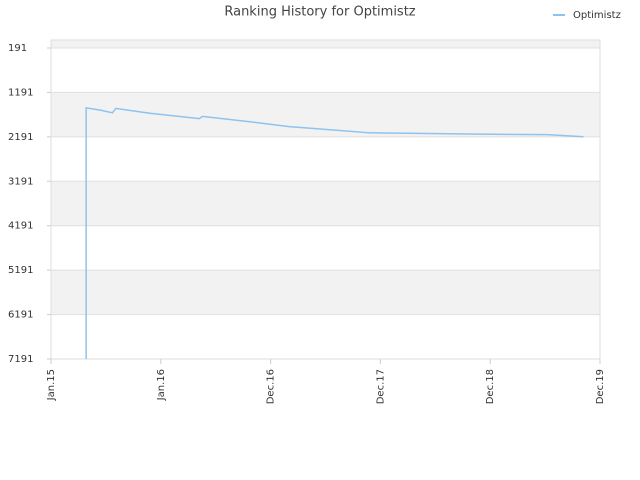 The height and width of the screenshot is (480, 640). I want to click on y-tick-label: 191, so click(17, 48).